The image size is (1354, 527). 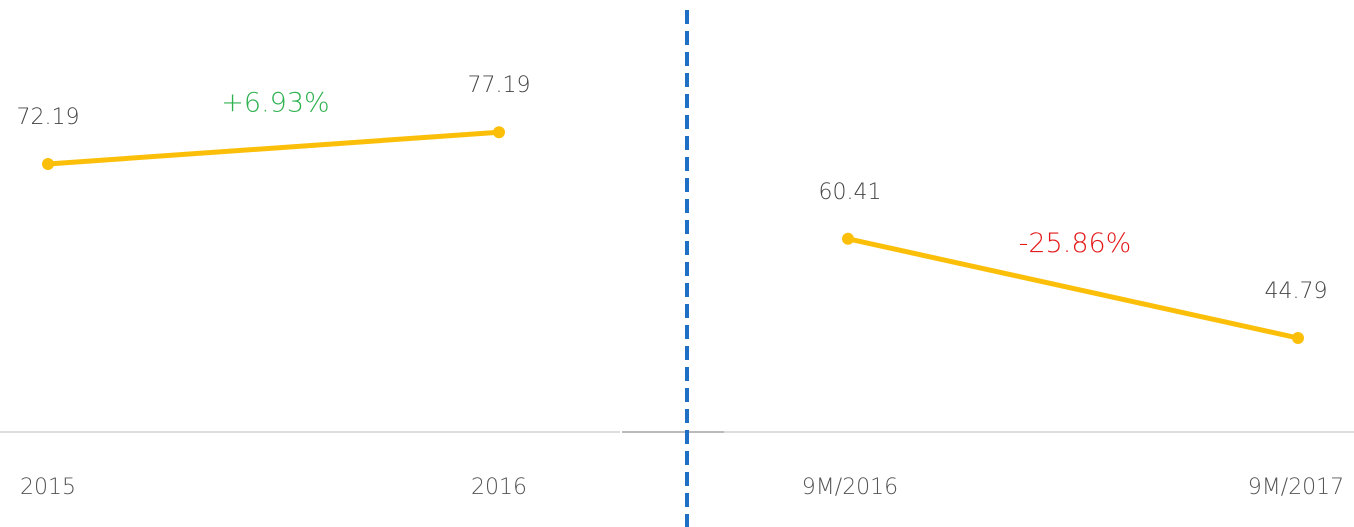 What do you see at coordinates (48, 117) in the screenshot?
I see `value-label: 72.19` at bounding box center [48, 117].